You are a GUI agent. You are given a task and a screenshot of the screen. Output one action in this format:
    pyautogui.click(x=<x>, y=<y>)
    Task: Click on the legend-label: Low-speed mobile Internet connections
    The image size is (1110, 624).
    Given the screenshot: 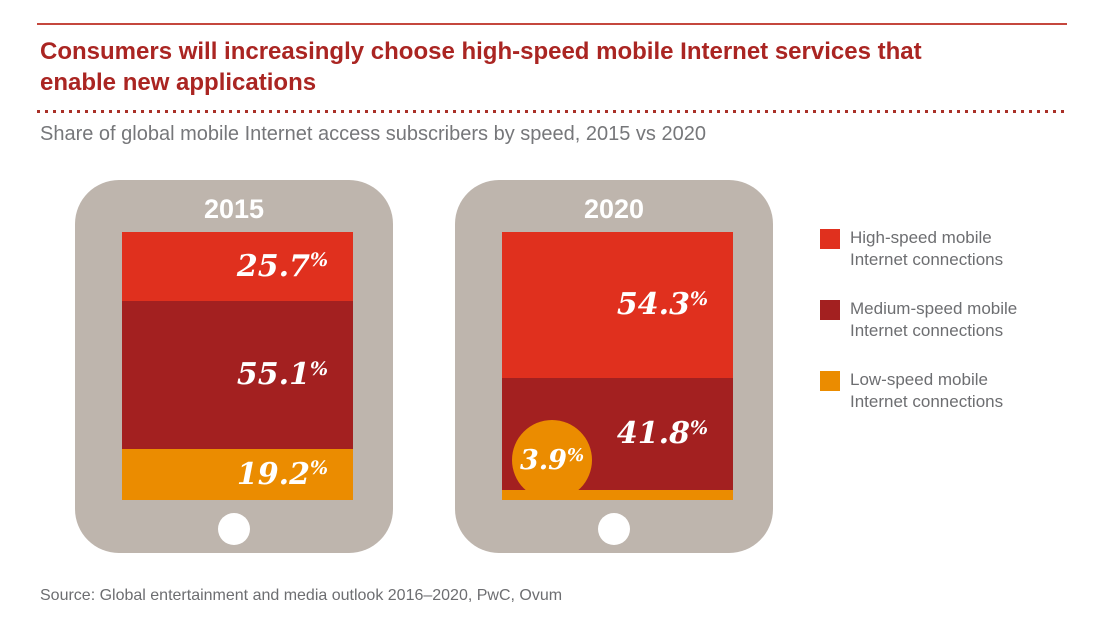 What is the action you would take?
    pyautogui.click(x=927, y=390)
    